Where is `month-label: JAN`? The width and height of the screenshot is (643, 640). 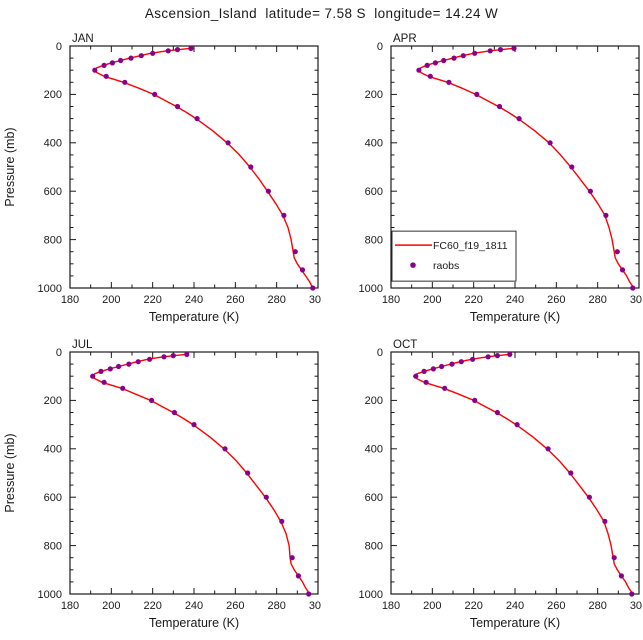 month-label: JAN is located at coordinates (83, 39).